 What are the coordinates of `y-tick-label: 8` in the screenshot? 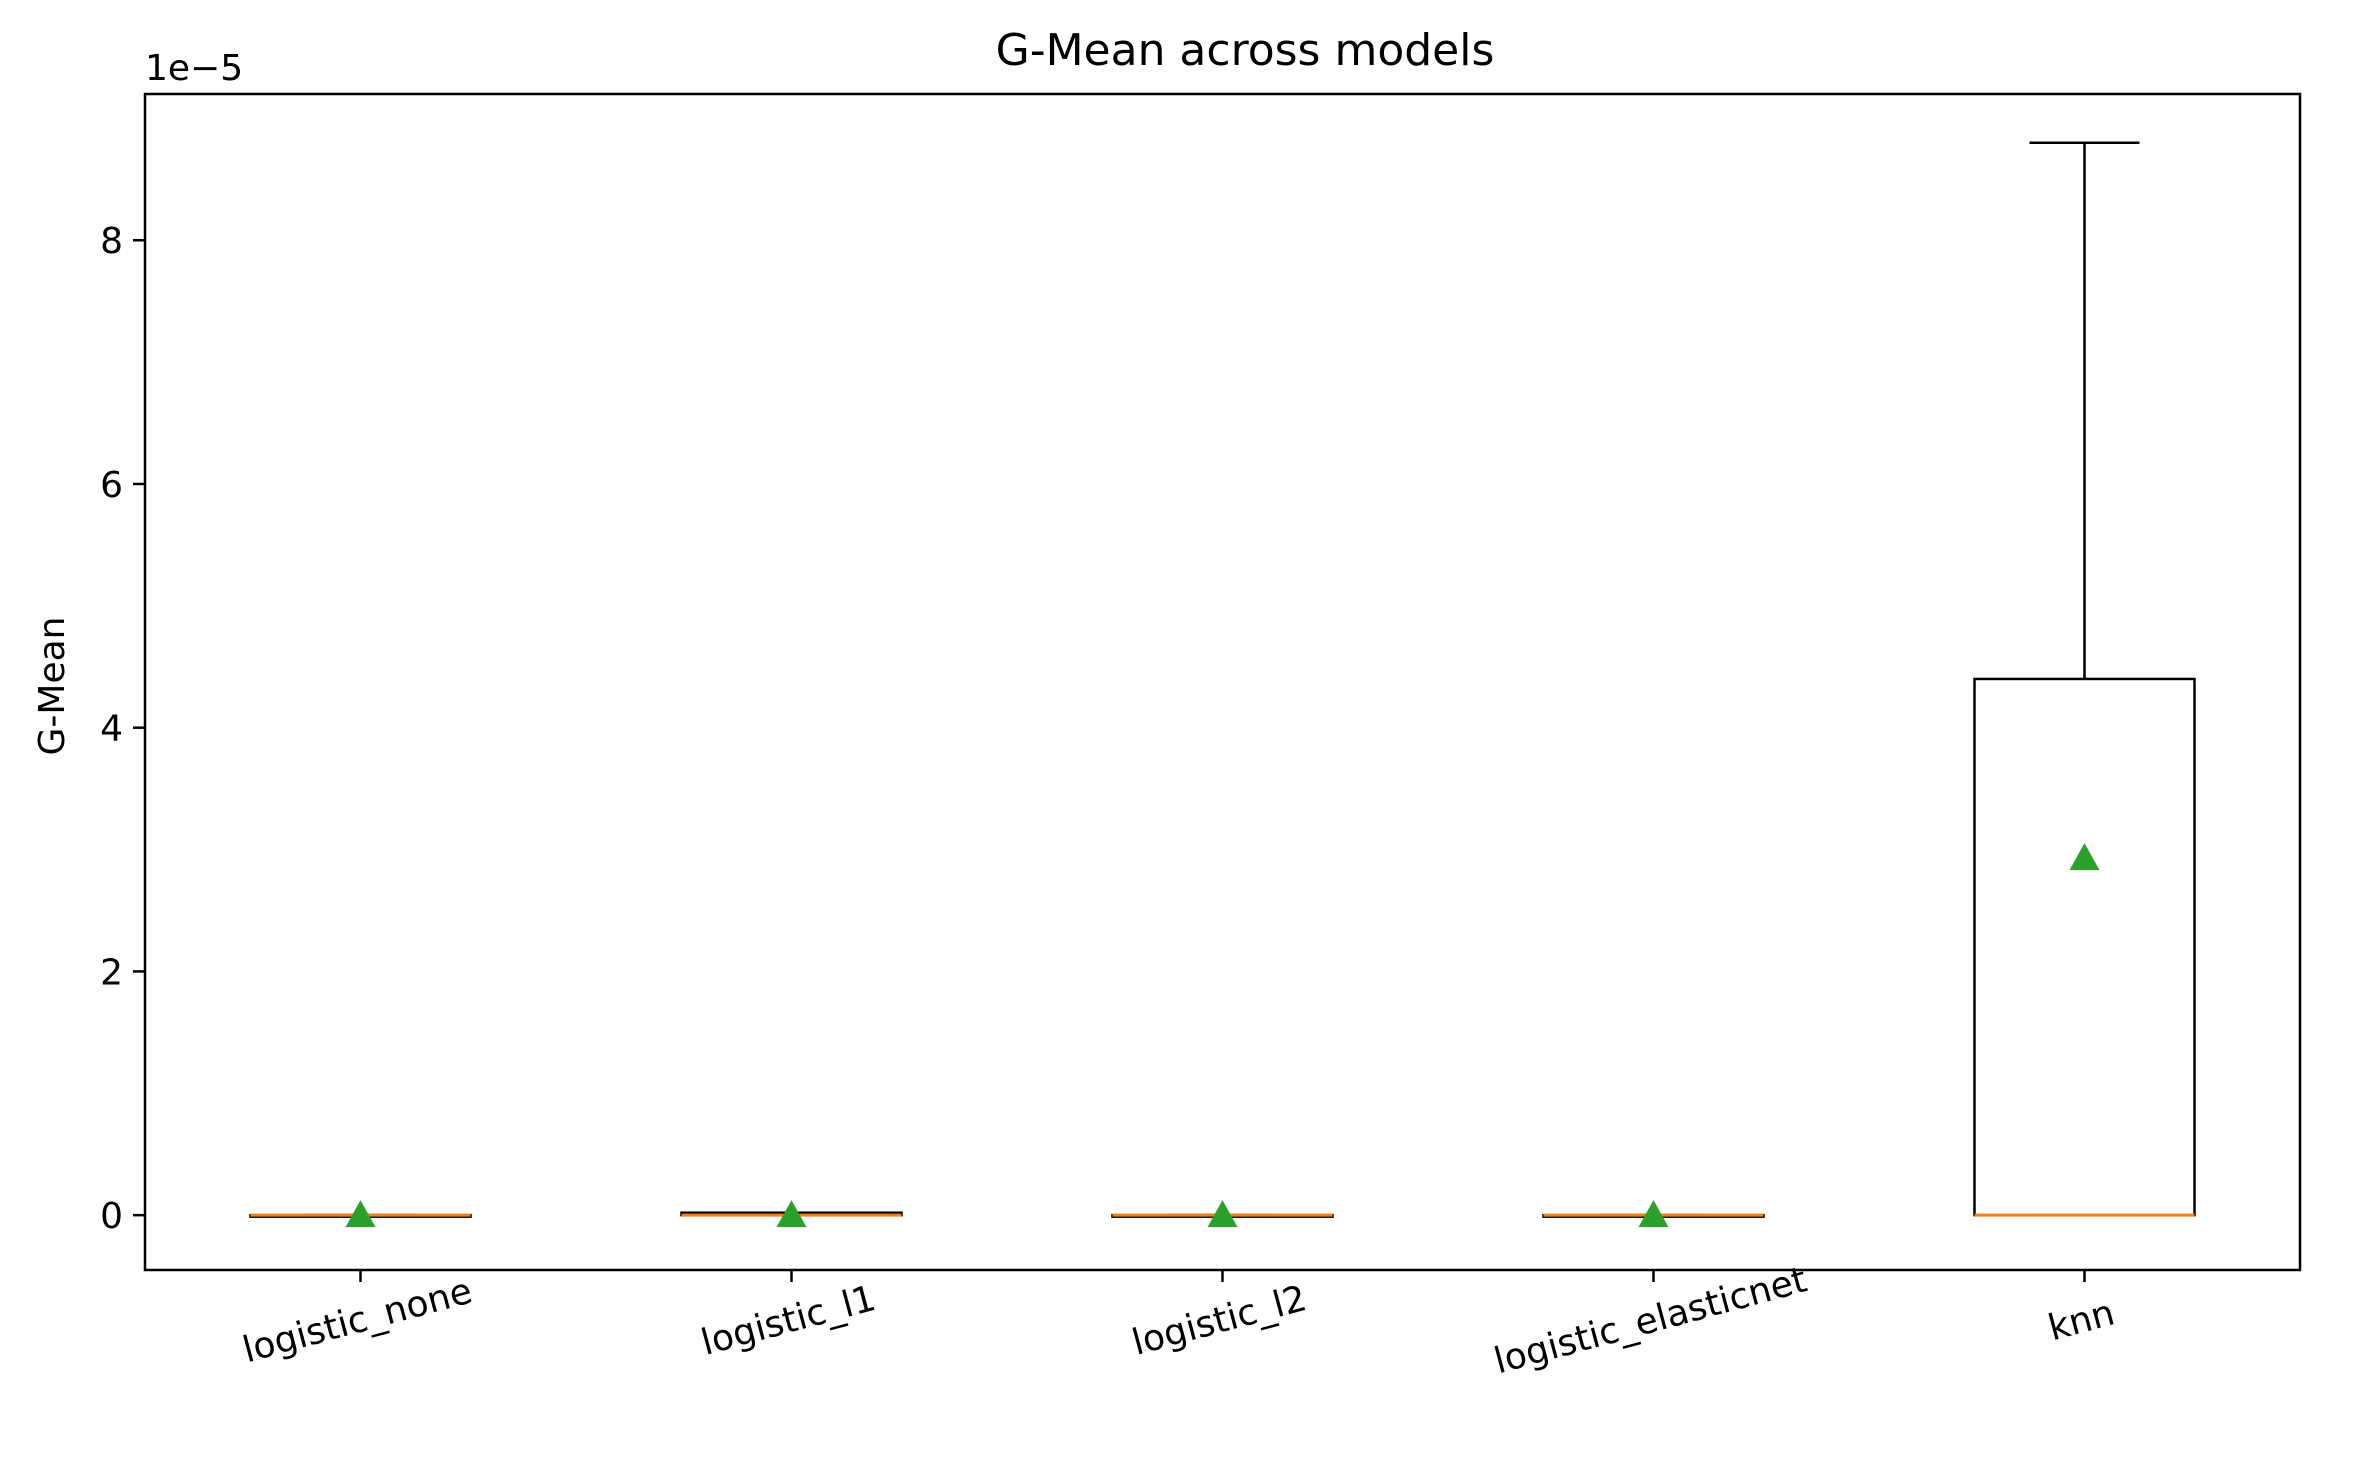 It's located at (111, 241).